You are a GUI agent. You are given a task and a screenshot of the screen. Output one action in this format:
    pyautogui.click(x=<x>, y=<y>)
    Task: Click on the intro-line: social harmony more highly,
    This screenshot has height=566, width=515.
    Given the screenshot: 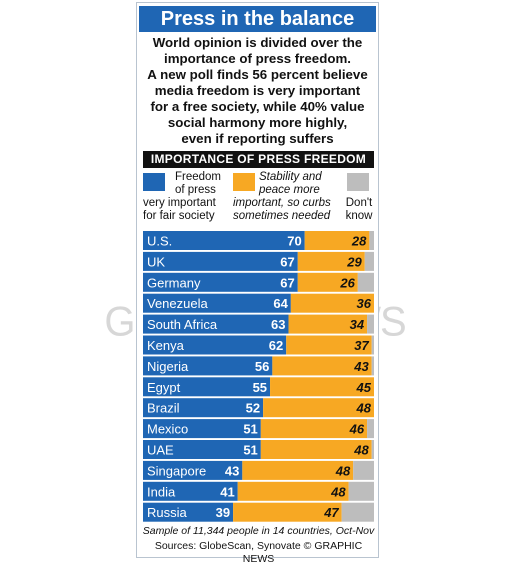 What is the action you would take?
    pyautogui.click(x=257, y=122)
    